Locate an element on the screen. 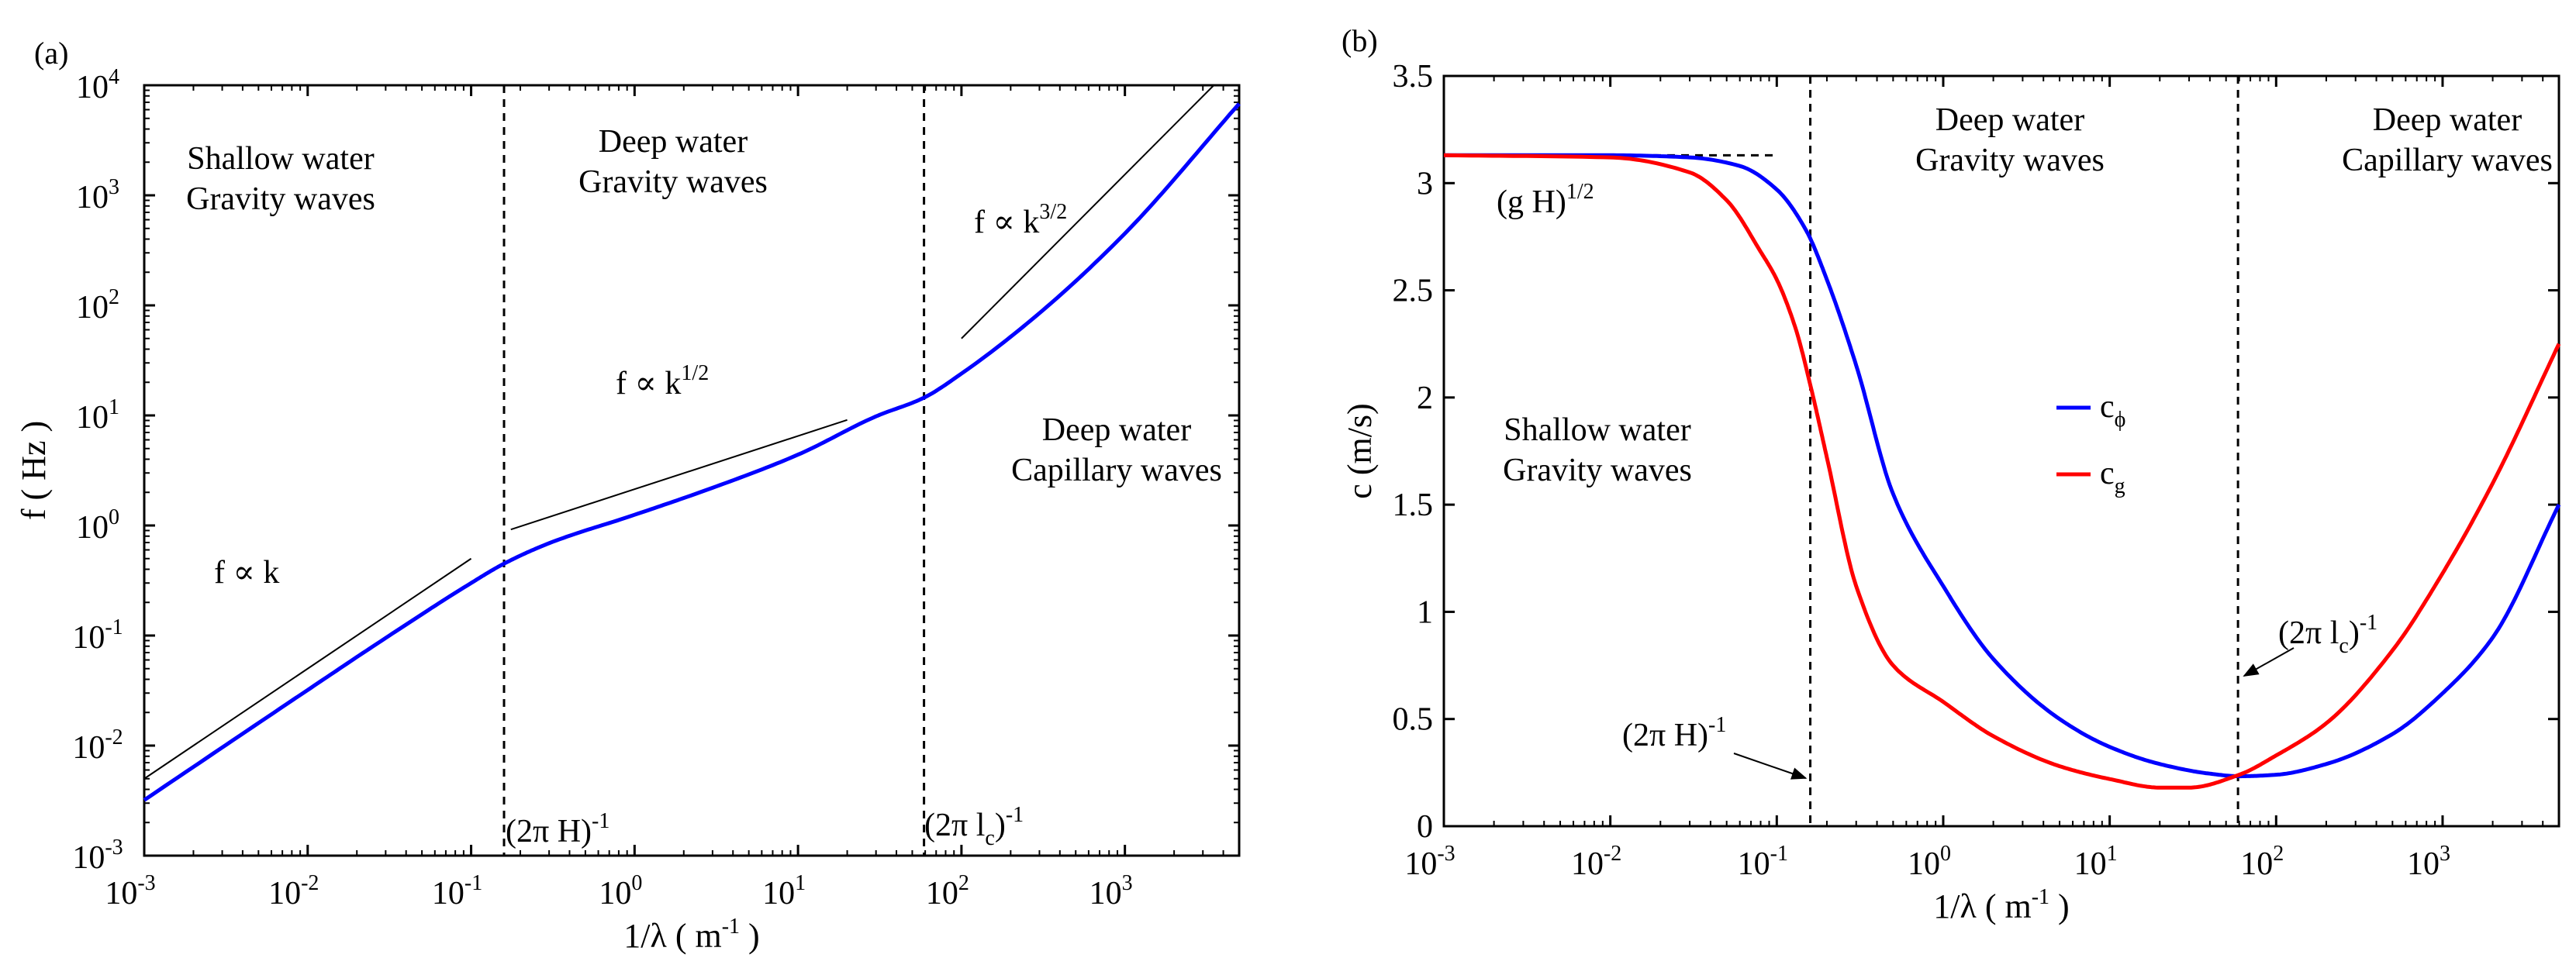 The image size is (2576, 975). annotation-2pi-lc-inverse: (2π lc)-1 is located at coordinates (974, 826).